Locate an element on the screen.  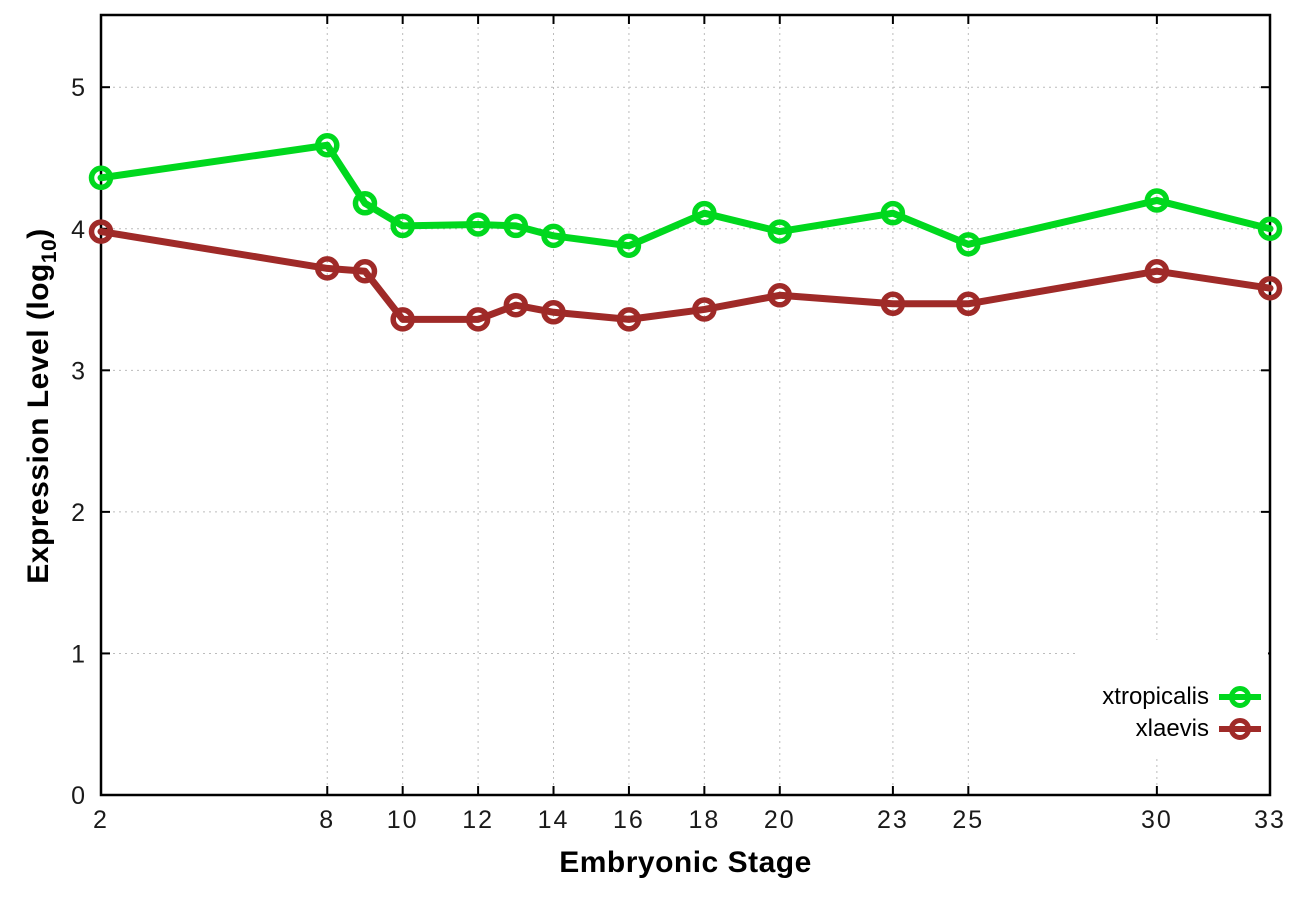
legend: xtropicalis xlaevis is located at coordinates (1171, 699).